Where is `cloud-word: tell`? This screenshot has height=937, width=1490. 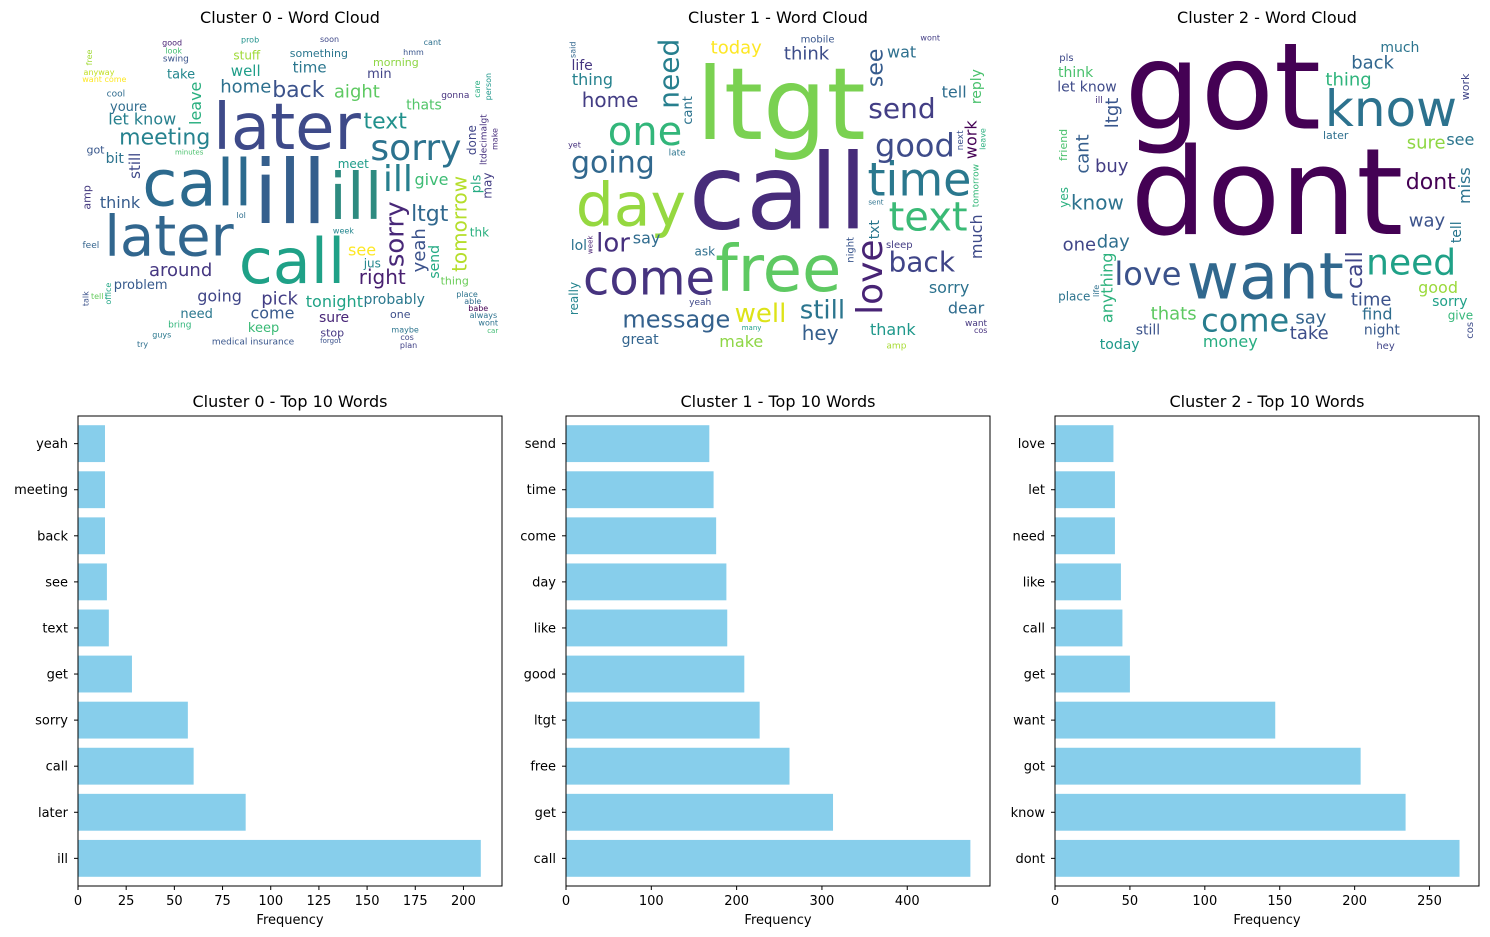
cloud-word: tell is located at coordinates (97, 296).